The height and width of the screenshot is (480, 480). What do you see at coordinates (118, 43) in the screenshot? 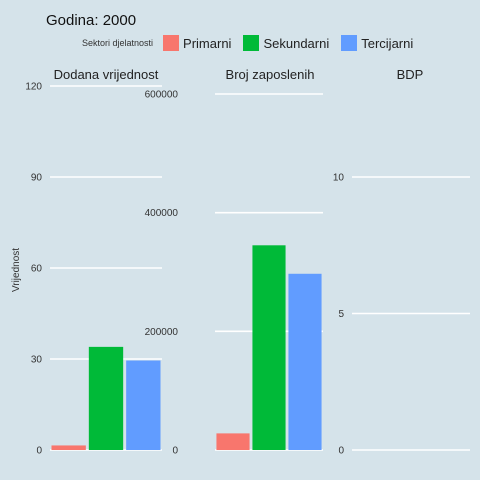
I see `legend-title: Sektori djelatnosti` at bounding box center [118, 43].